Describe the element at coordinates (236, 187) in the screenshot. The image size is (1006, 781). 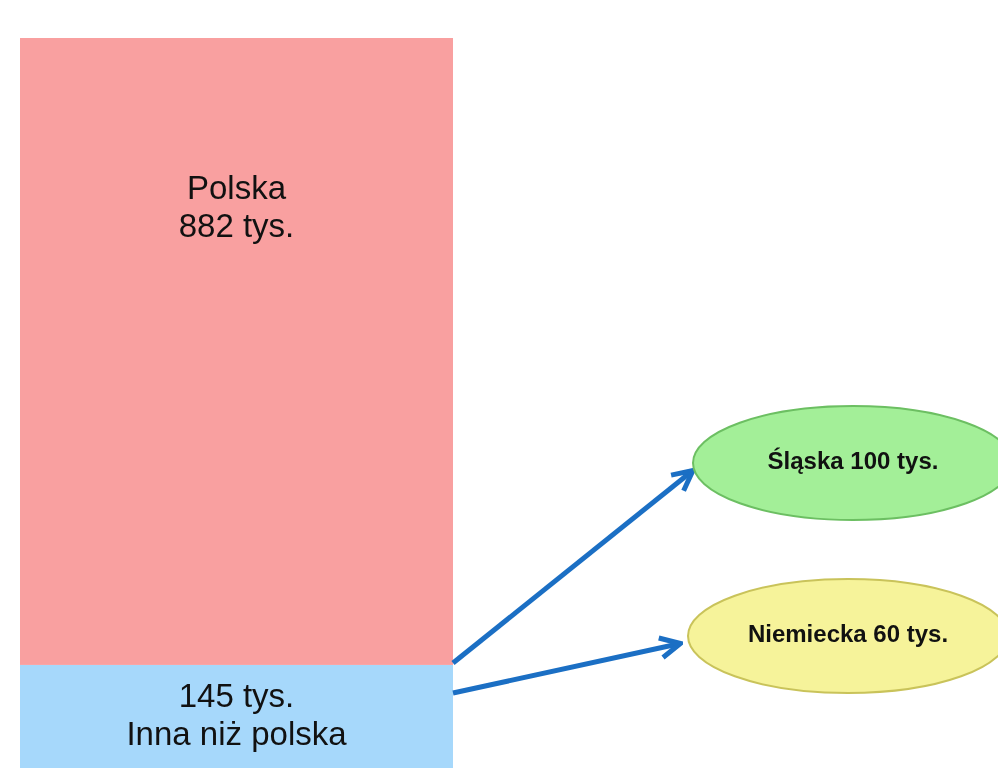
I see `series-label: Polska` at that location.